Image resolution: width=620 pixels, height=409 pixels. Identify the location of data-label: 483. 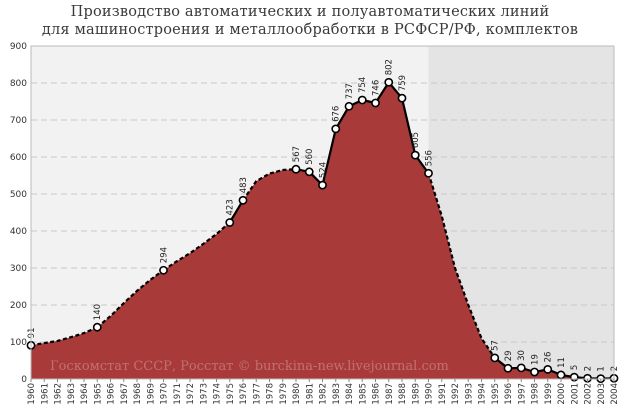
(244, 185).